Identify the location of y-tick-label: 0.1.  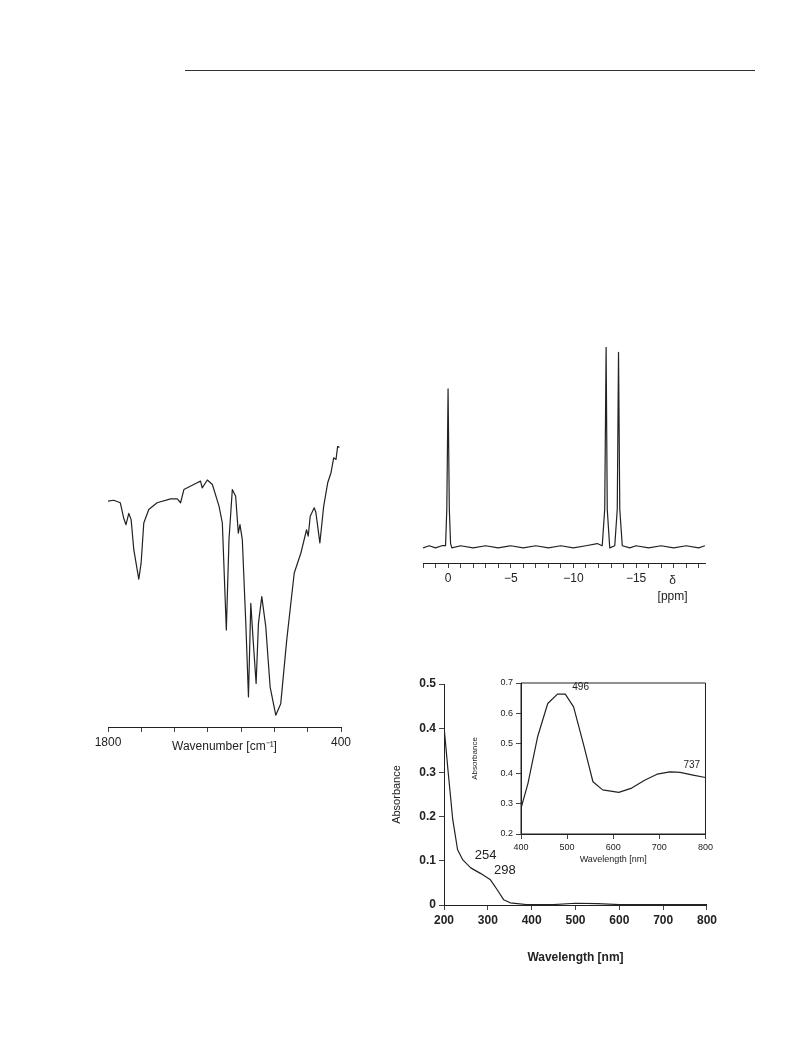
(428, 860).